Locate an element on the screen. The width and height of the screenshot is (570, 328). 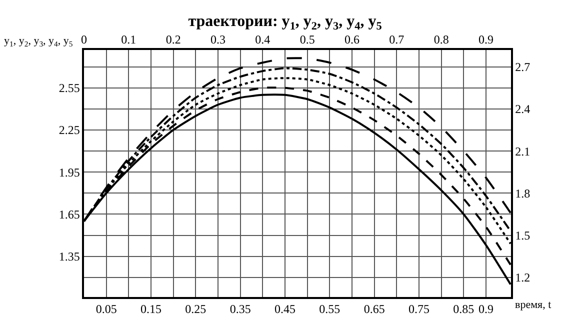
x-tick-label: 0.85 is located at coordinates (463, 309).